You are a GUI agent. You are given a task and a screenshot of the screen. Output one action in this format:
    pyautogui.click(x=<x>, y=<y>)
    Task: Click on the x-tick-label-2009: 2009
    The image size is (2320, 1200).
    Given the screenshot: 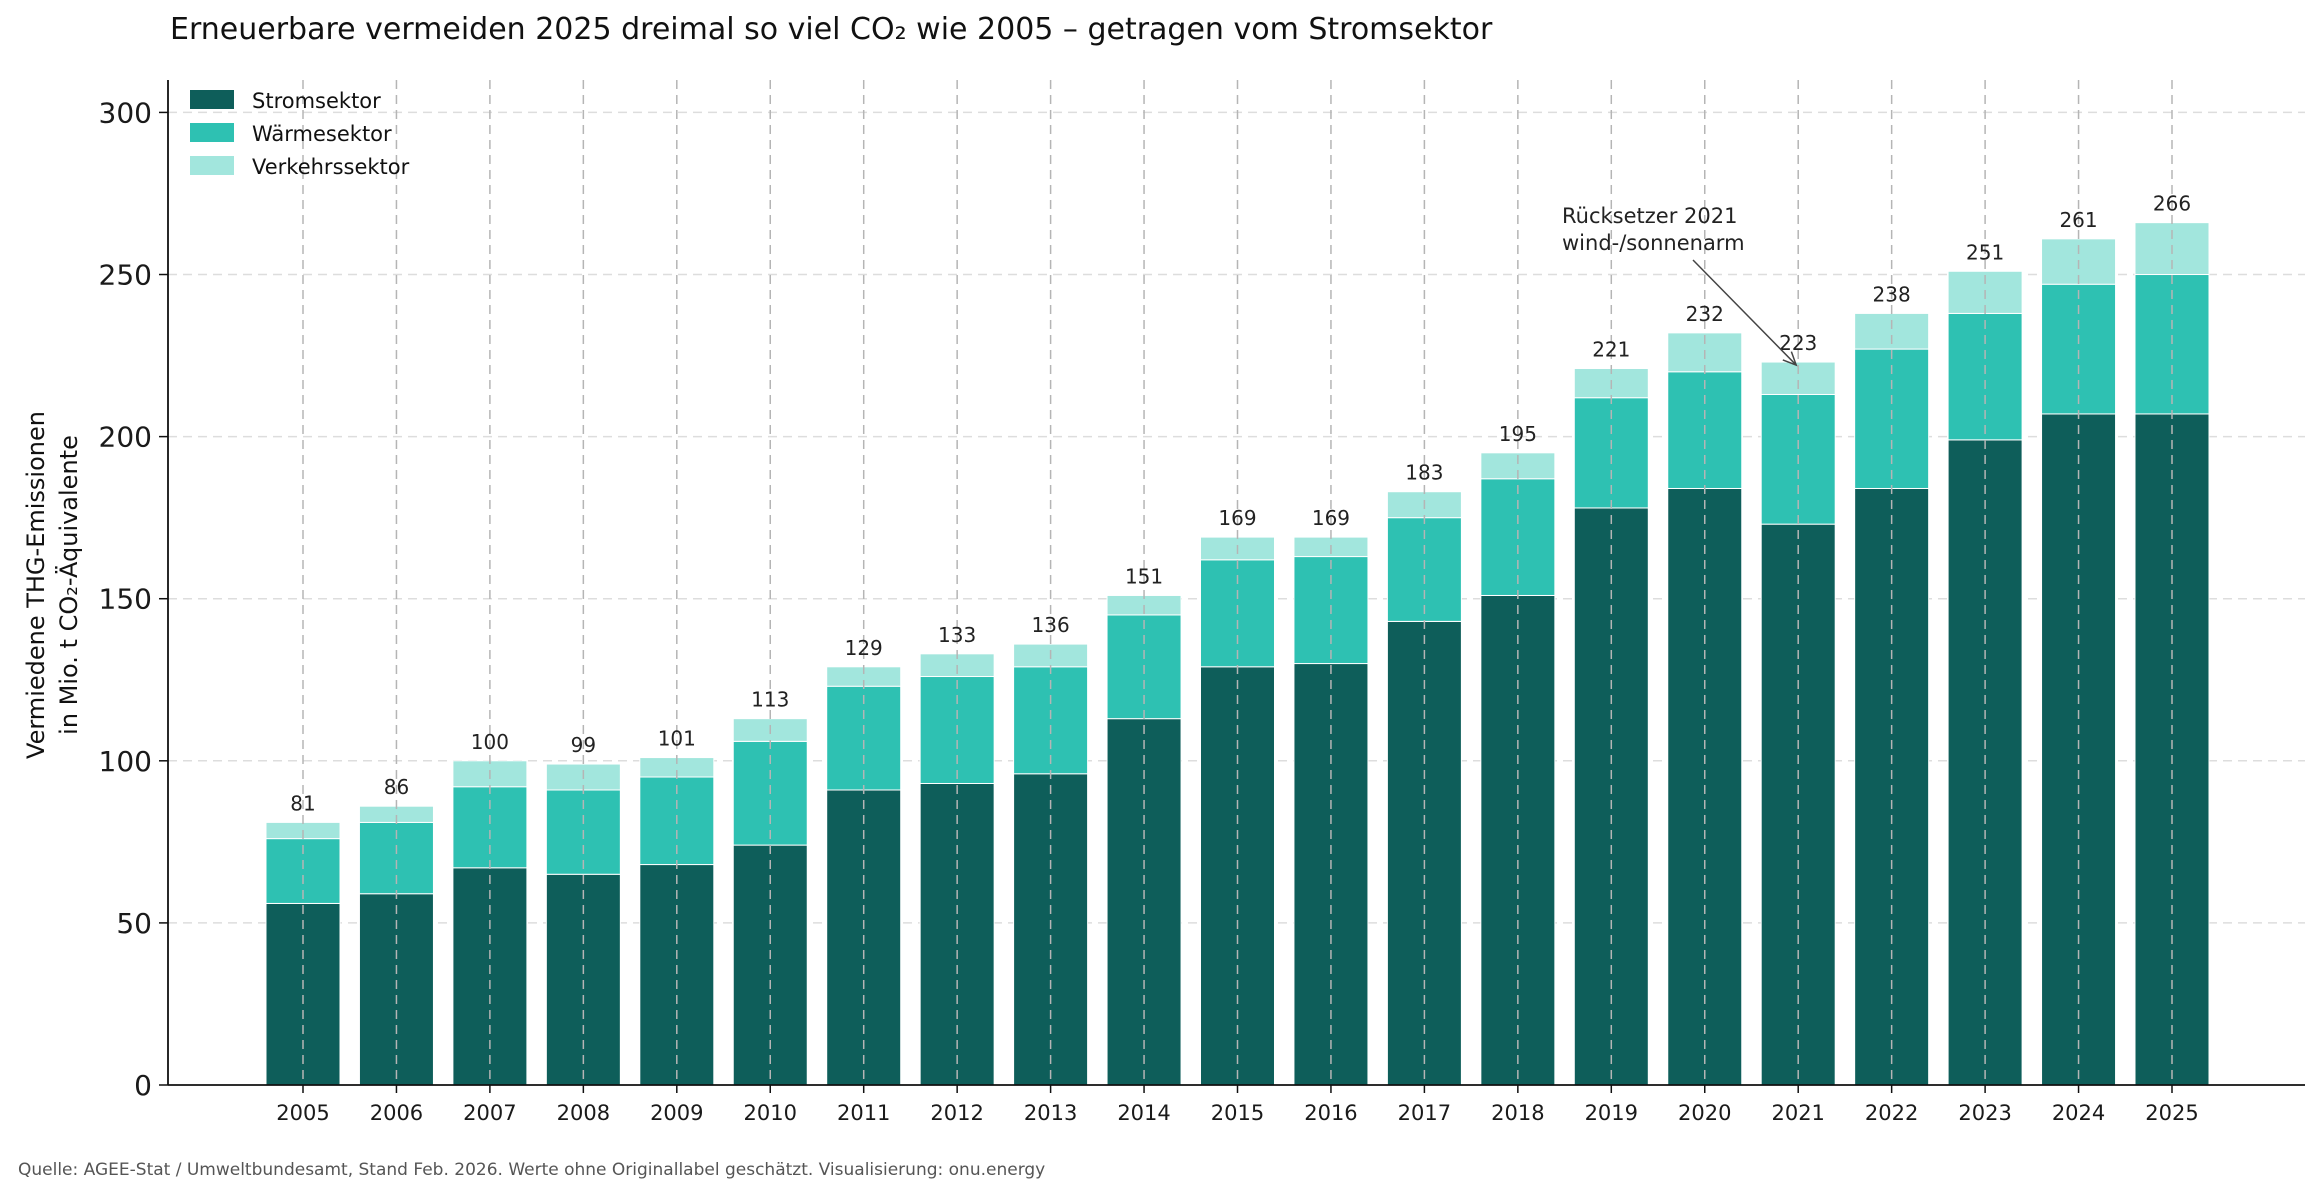 What is the action you would take?
    pyautogui.click(x=676, y=1113)
    